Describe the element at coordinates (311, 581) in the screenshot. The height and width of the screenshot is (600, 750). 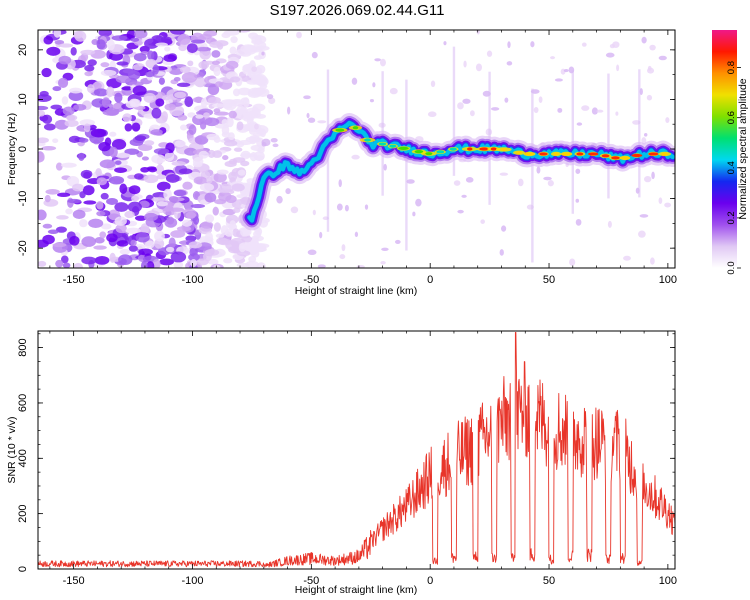
I see `x-tick-label: -50` at that location.